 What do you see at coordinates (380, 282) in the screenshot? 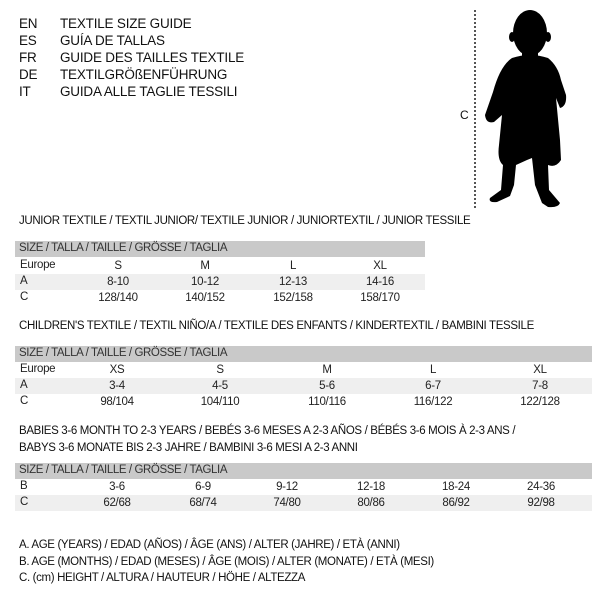
I see `table-cell: 14-16` at bounding box center [380, 282].